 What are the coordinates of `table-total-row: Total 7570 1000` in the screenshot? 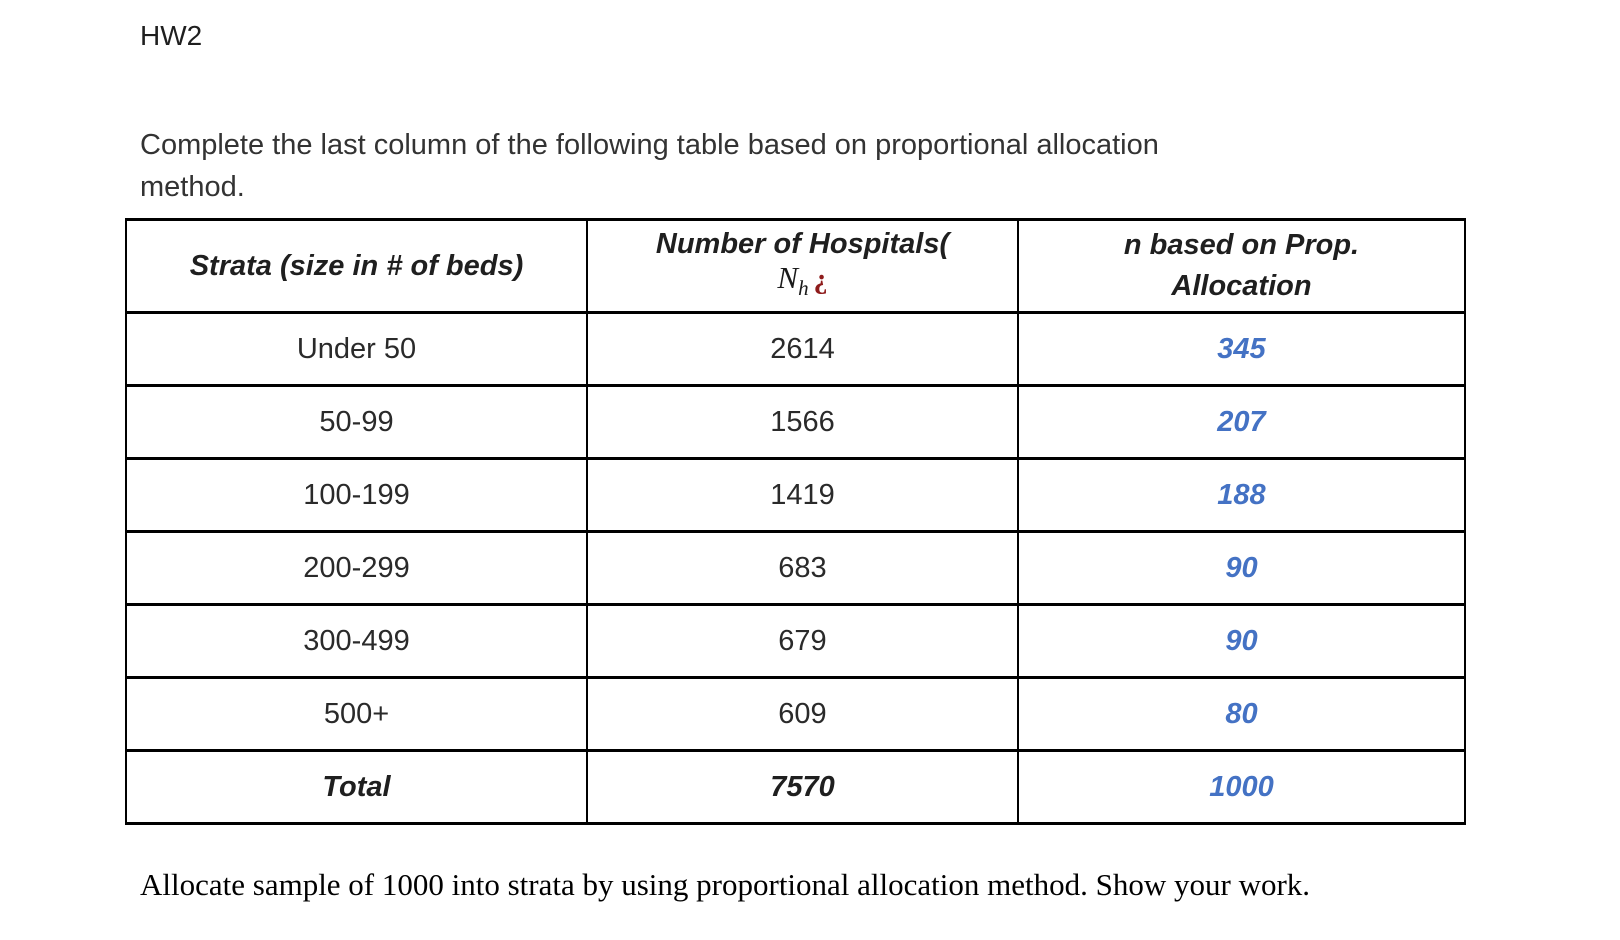 It's located at (795, 787).